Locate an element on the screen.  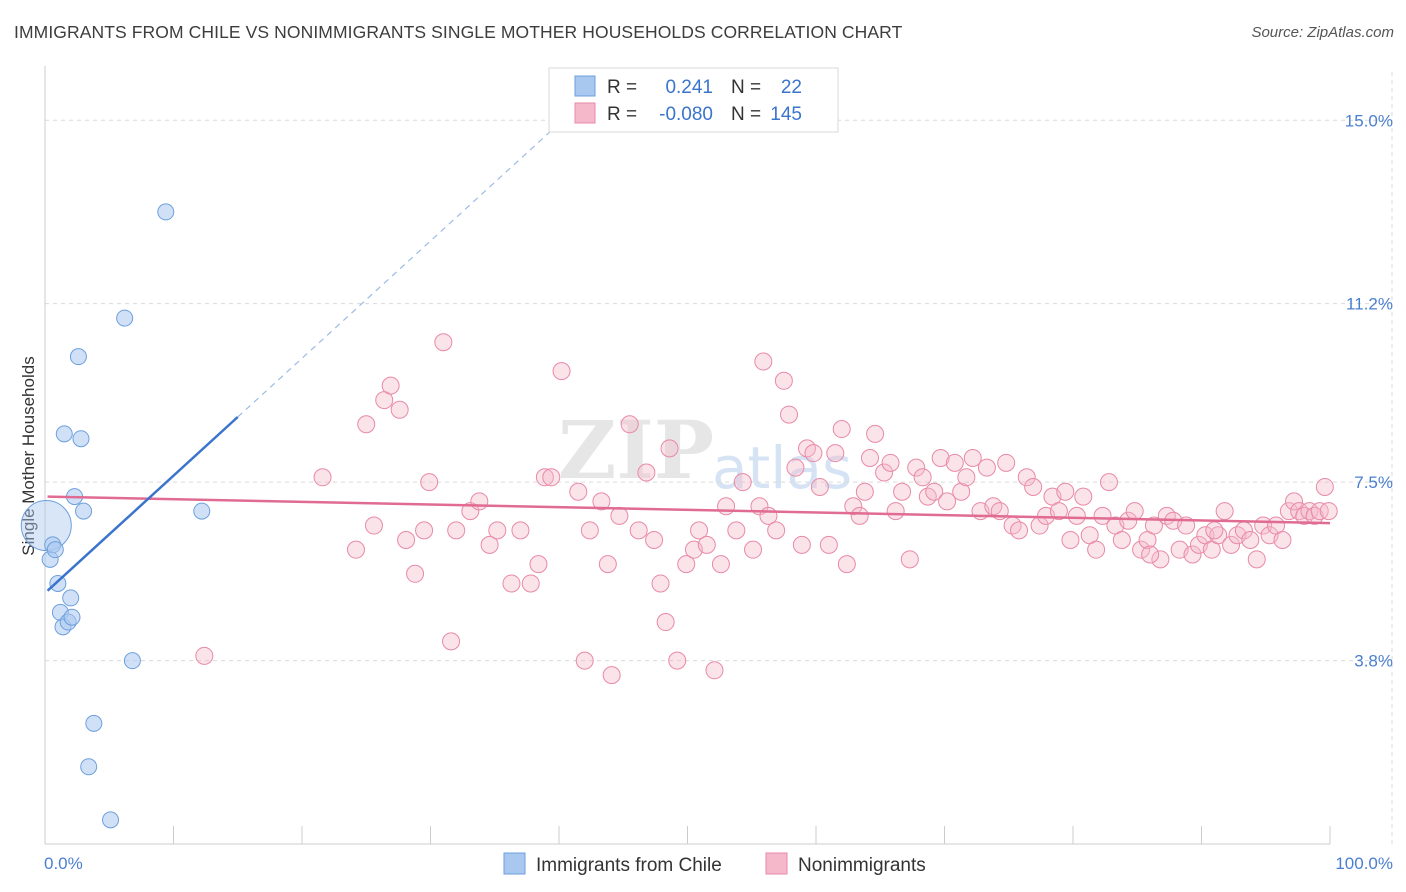
x-tick-label-max: 100.0% is located at coordinates (1364, 863).